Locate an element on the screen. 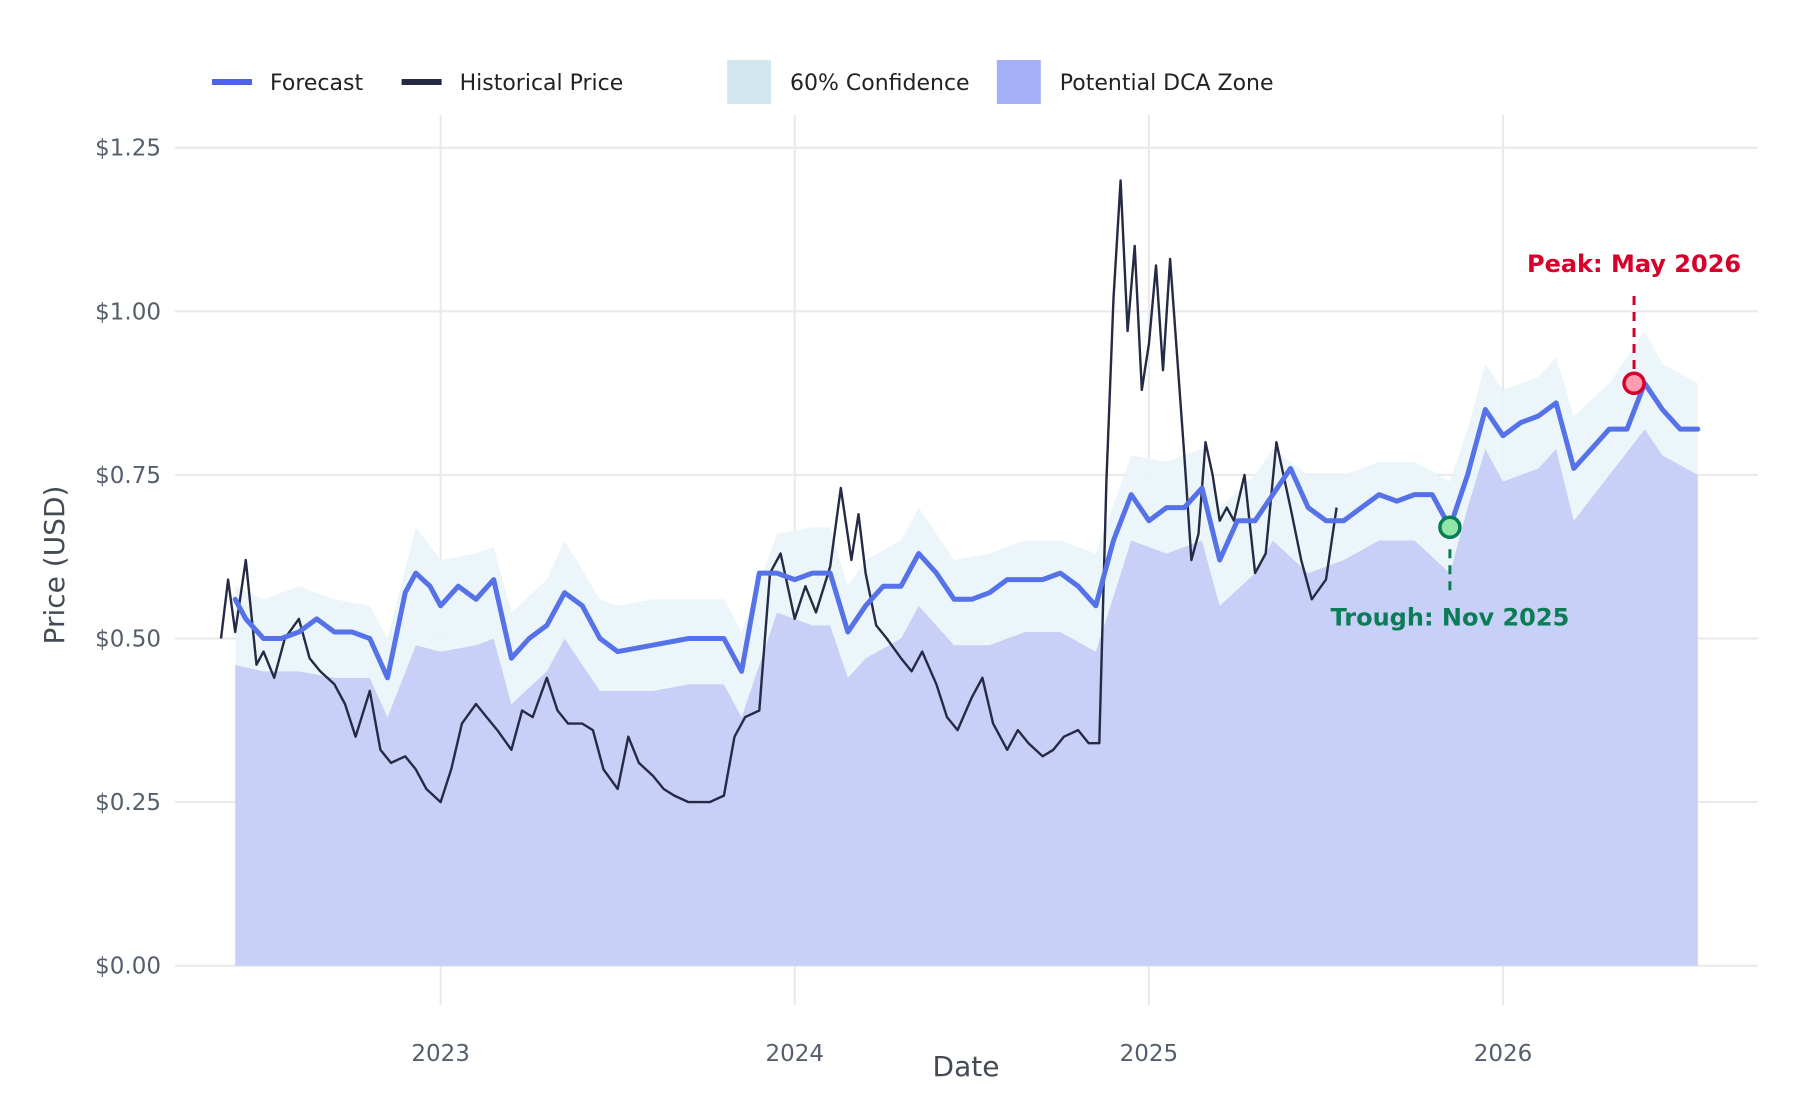 The width and height of the screenshot is (1800, 1100). legend-label: 60% Confidence is located at coordinates (880, 83).